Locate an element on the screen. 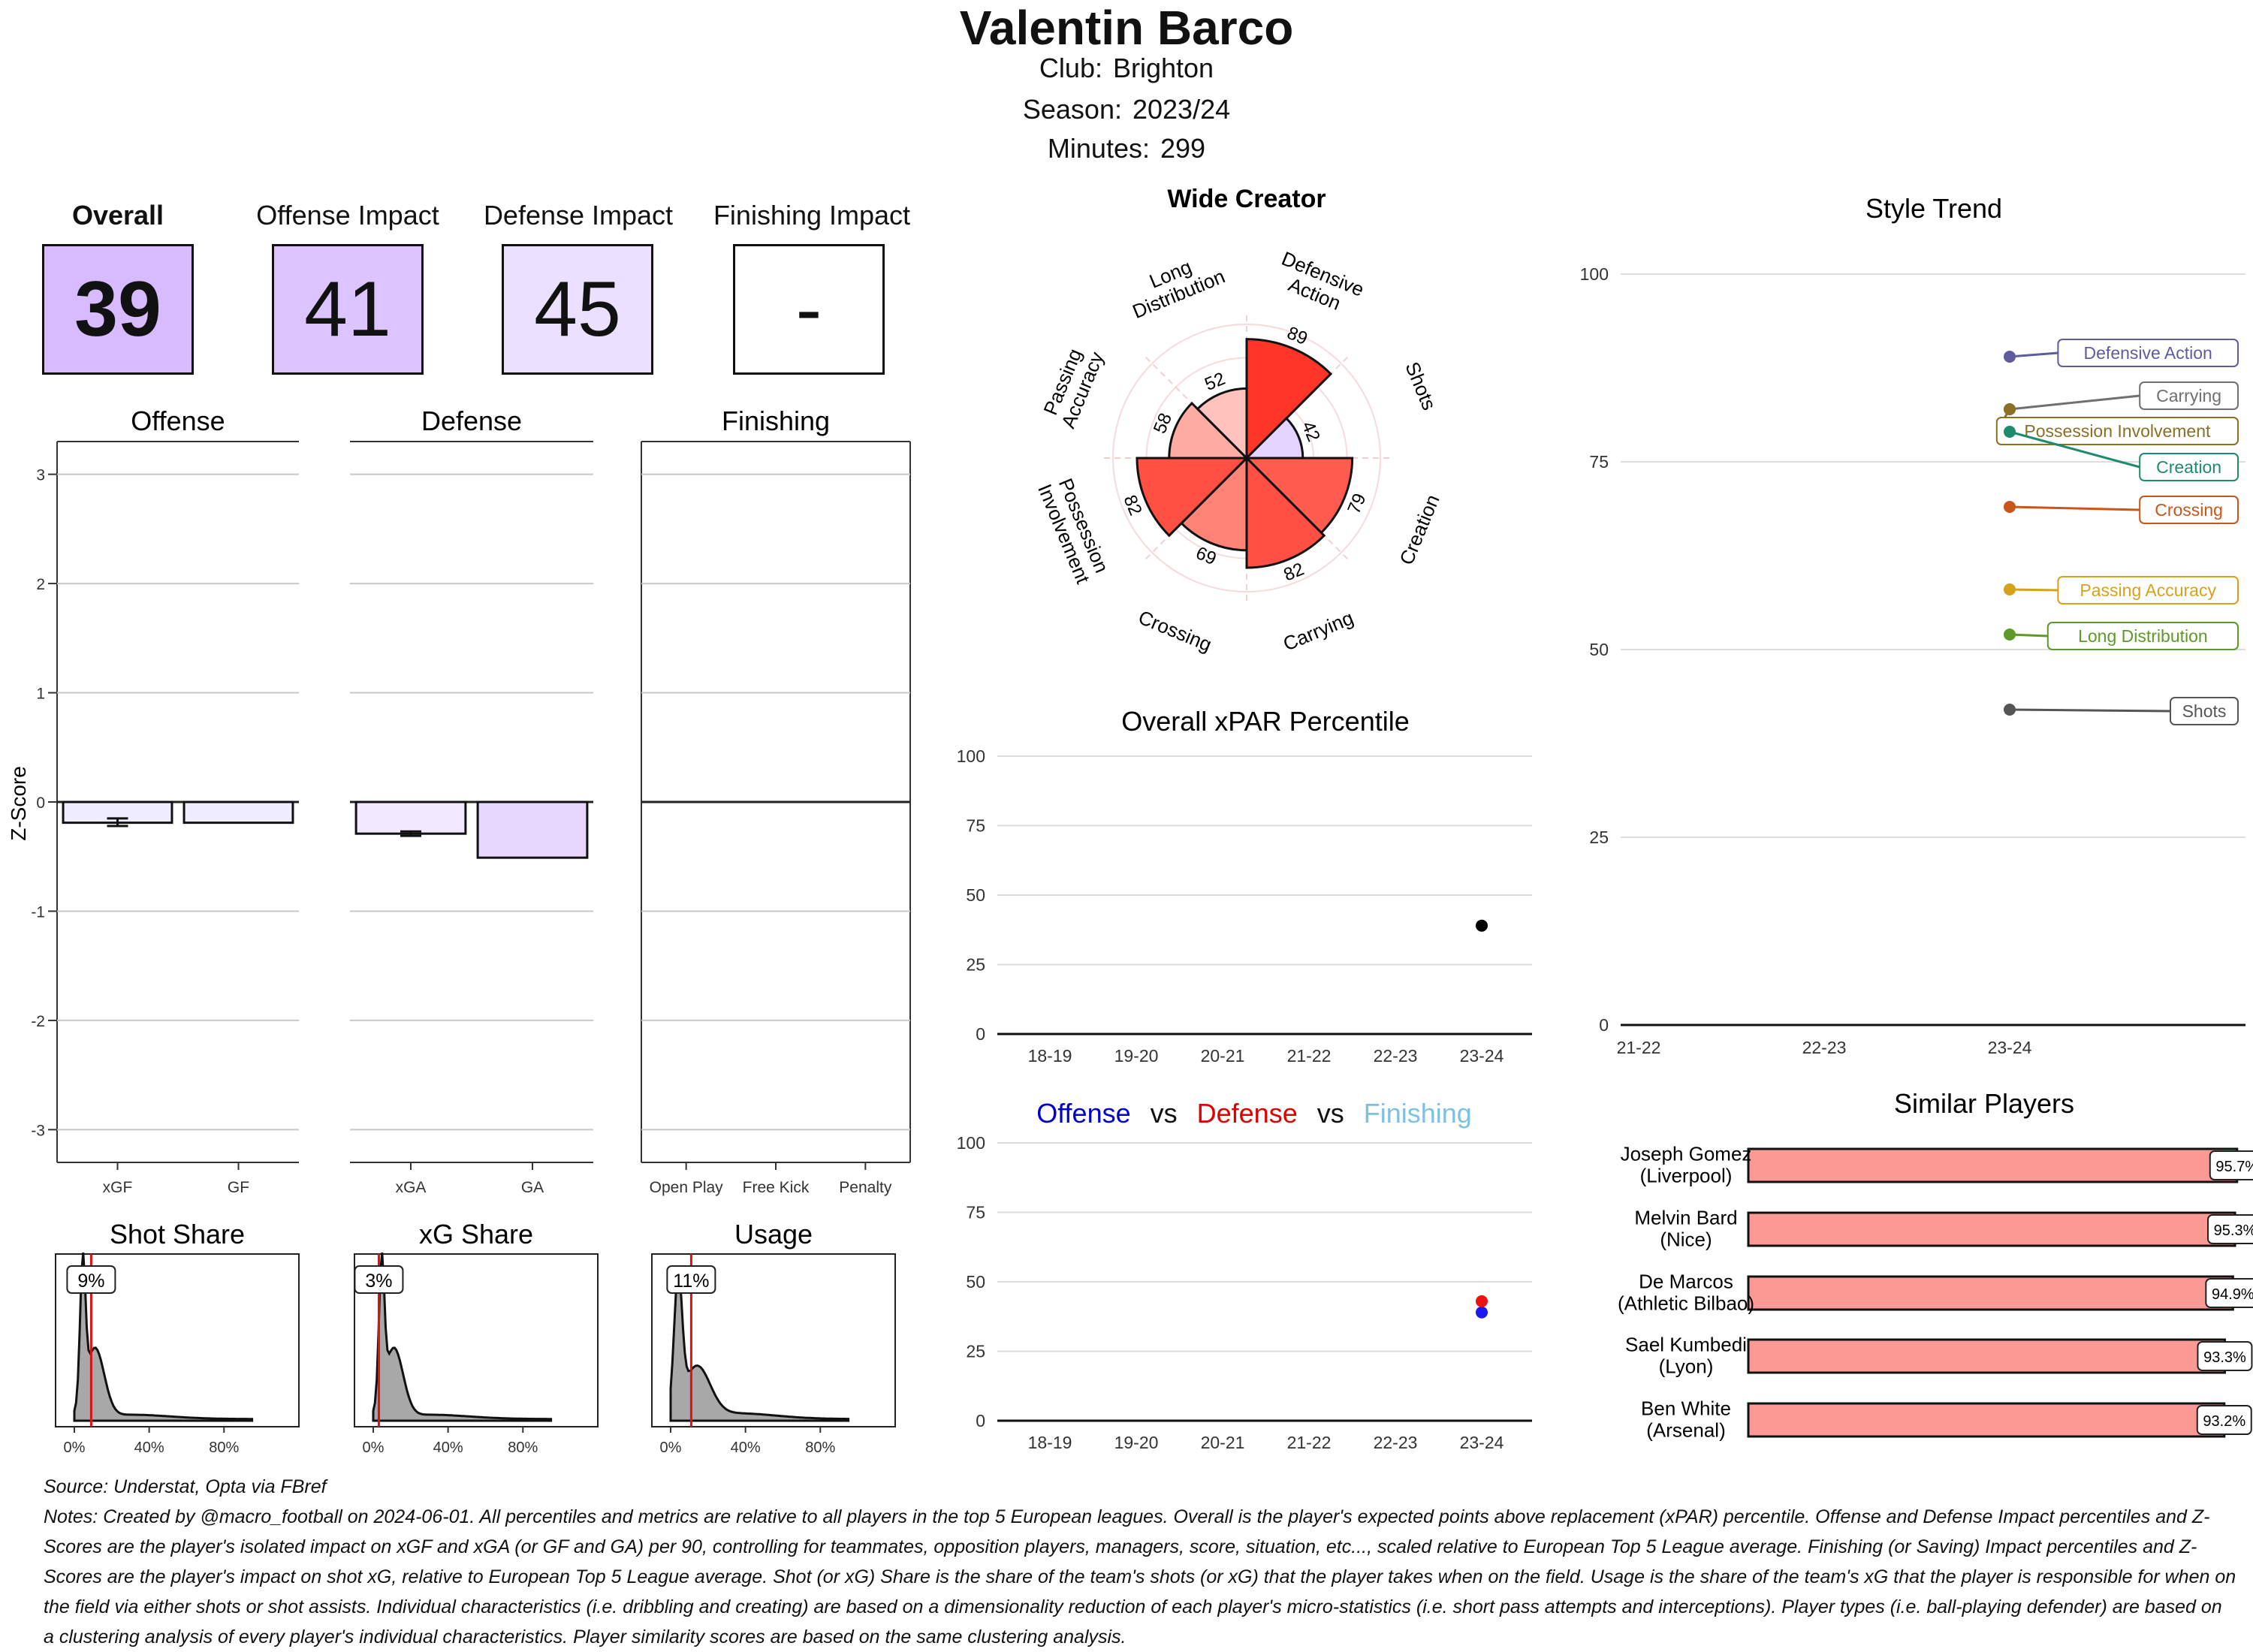 Image resolution: width=2253 pixels, height=1652 pixels. club-line: Club: Brighton is located at coordinates (1126, 68).